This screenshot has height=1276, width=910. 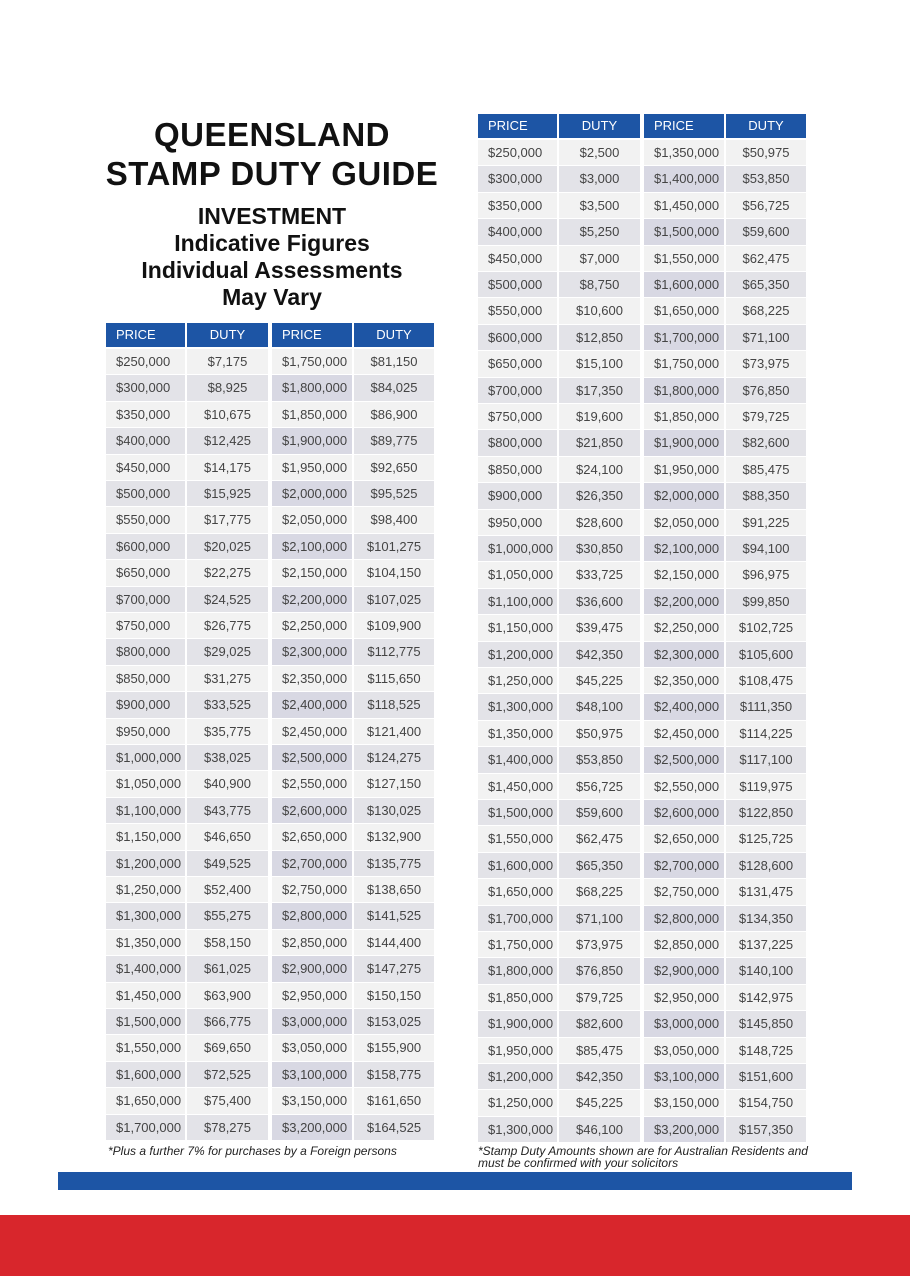 I want to click on table-cell: $85,475, so click(x=599, y=1050).